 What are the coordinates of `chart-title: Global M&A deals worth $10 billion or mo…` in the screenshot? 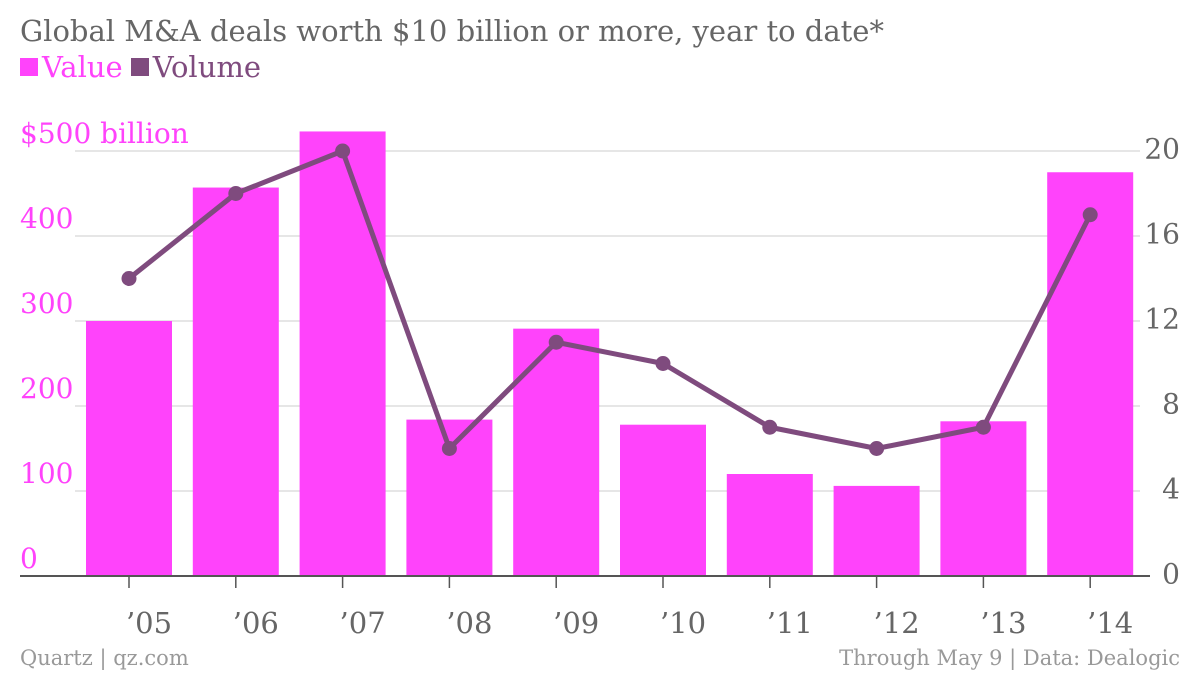 It's located at (452, 31).